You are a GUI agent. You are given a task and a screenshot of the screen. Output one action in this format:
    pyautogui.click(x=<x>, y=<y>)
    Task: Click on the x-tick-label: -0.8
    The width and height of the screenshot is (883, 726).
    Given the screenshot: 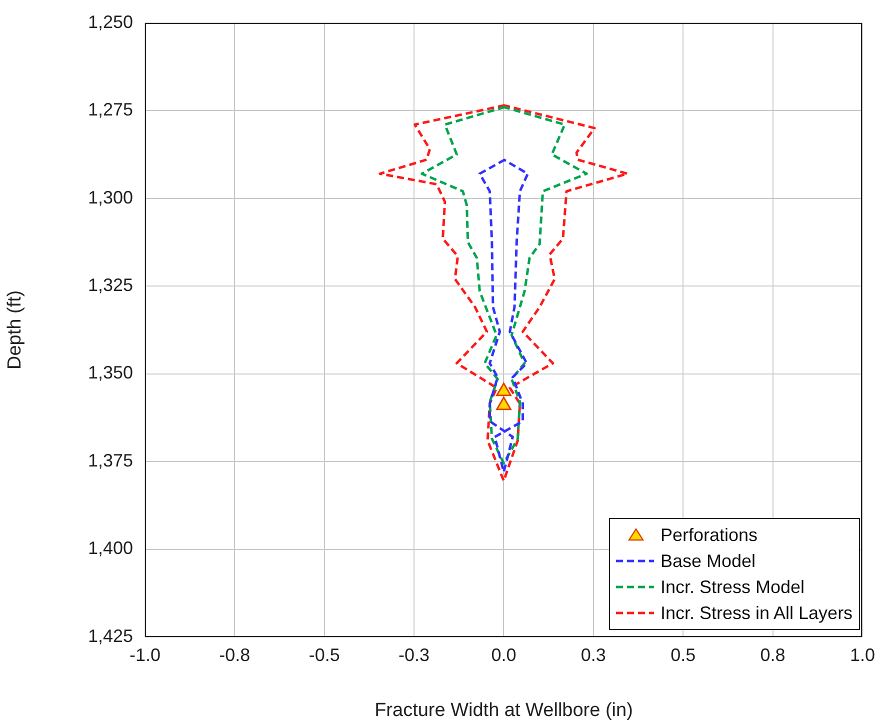 What is the action you would take?
    pyautogui.click(x=234, y=654)
    